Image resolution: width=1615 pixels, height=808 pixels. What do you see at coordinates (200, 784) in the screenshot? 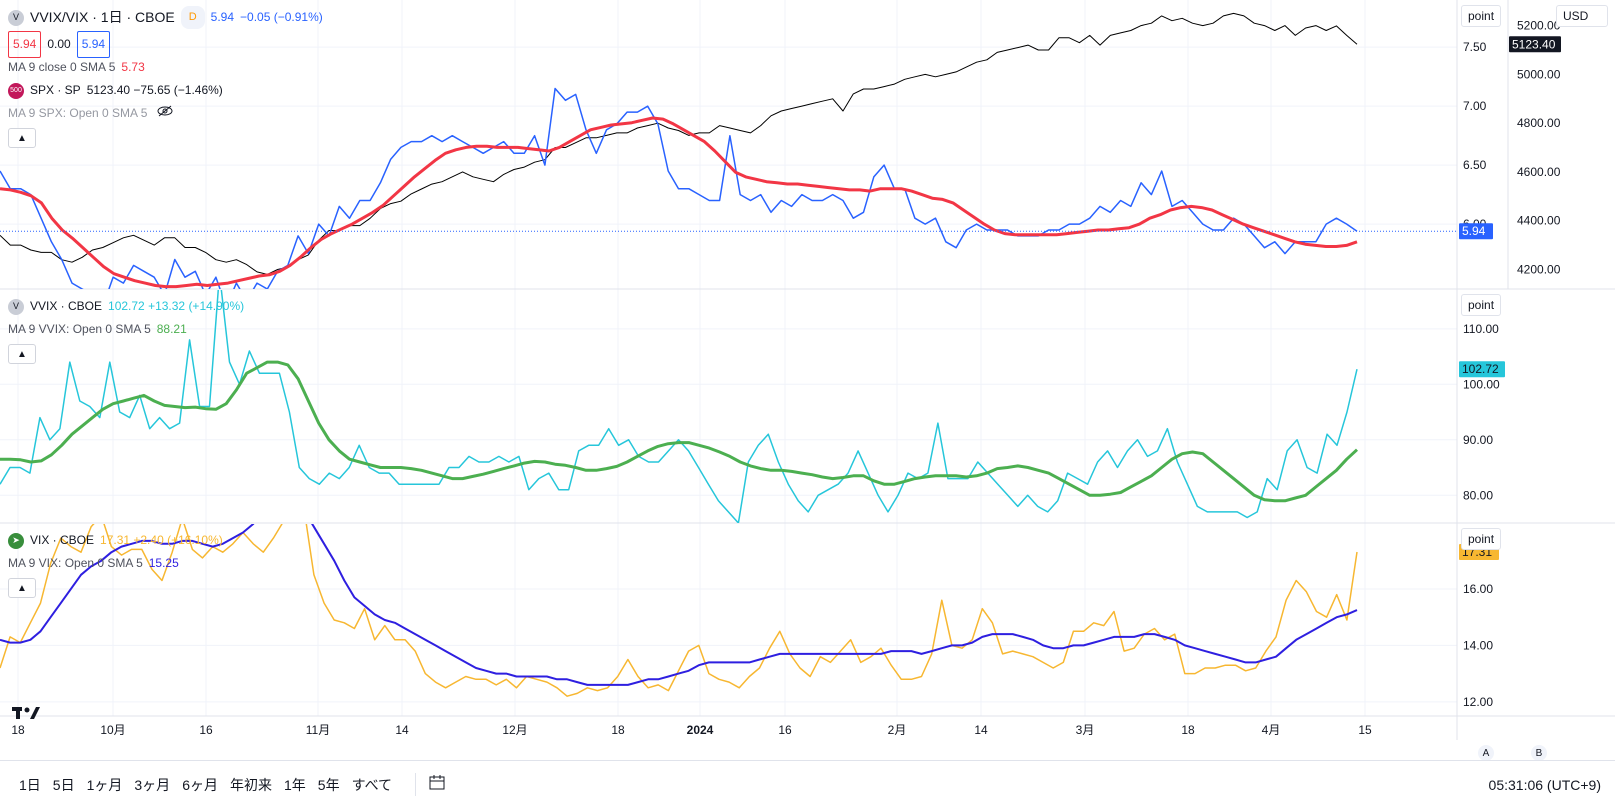
I see `range-button: 6ヶ月` at bounding box center [200, 784].